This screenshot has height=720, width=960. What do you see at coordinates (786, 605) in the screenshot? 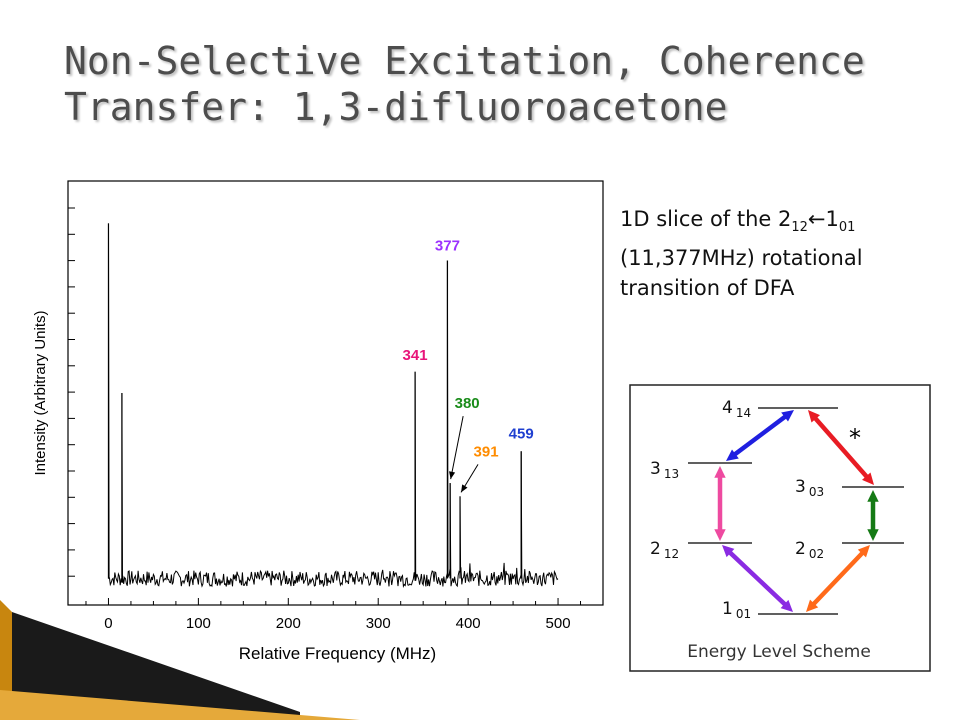
I see `arrowhead-1_01-2_12-a` at bounding box center [786, 605].